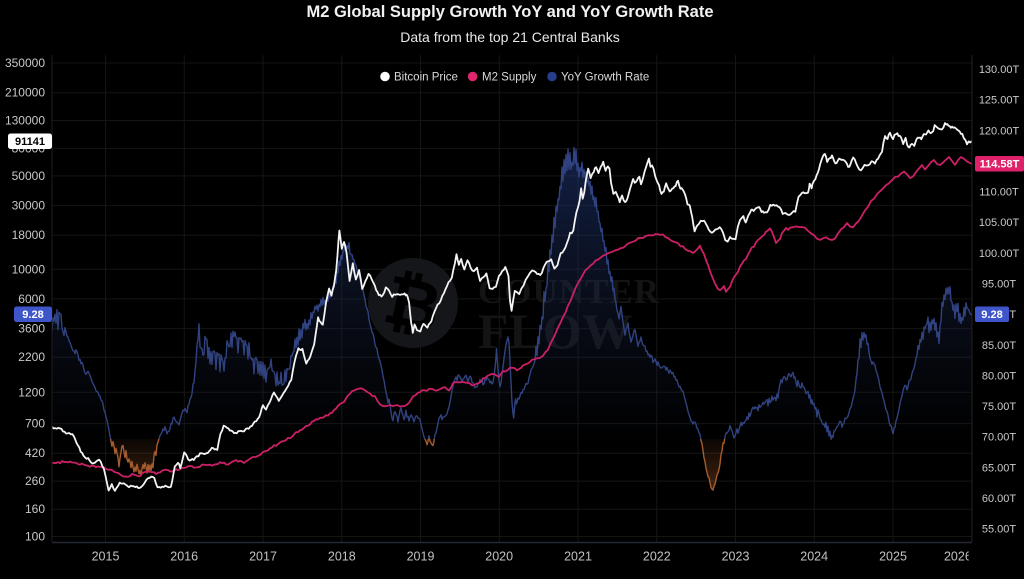 This screenshot has width=1024, height=579. I want to click on svg-text: 50000, so click(29, 176).